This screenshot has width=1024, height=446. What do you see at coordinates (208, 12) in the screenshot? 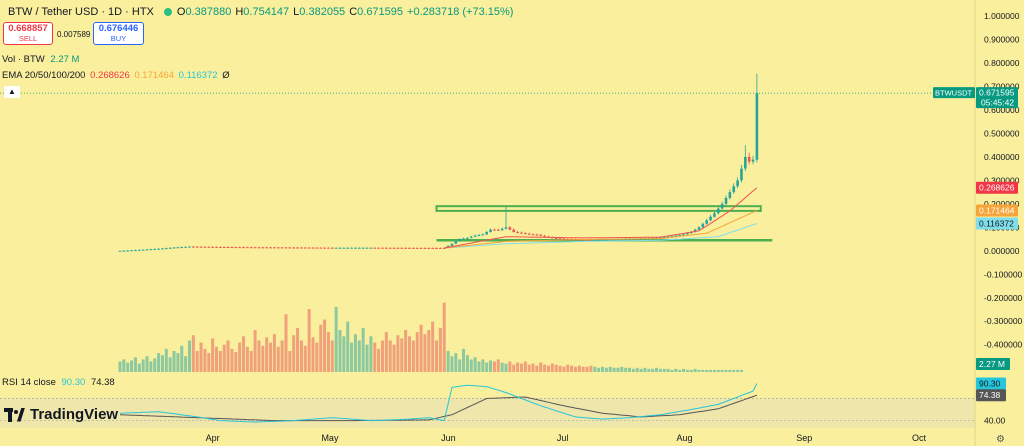
I see `open-value: 0.387880` at bounding box center [208, 12].